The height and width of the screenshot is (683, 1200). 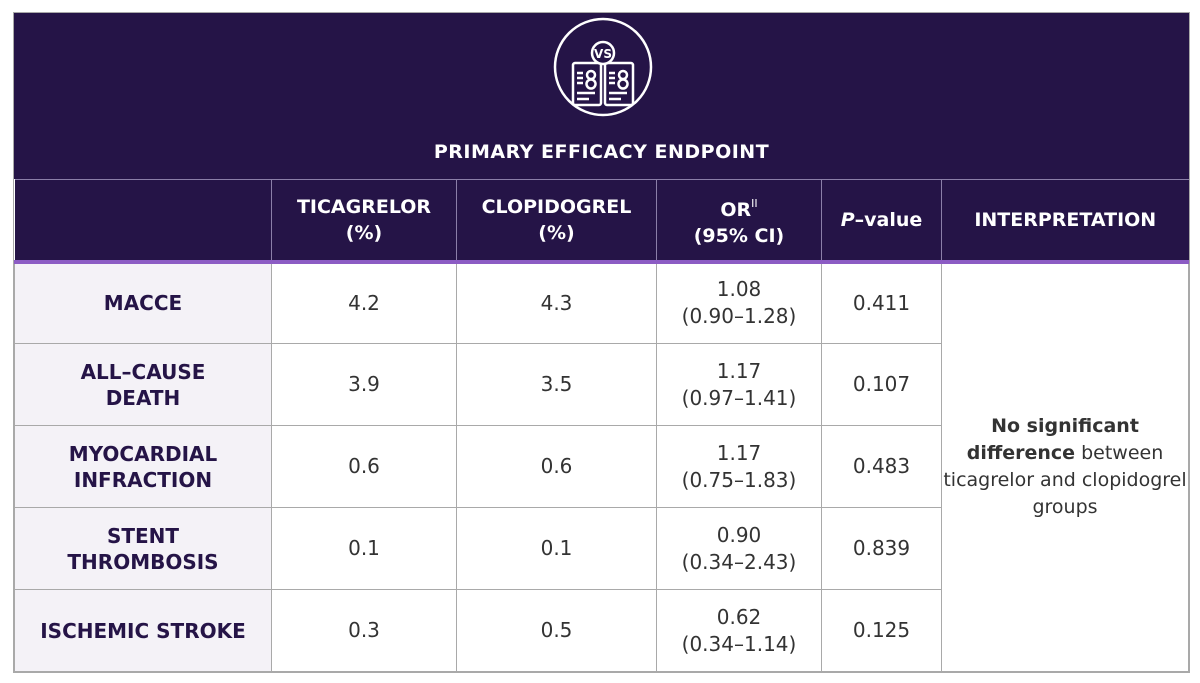 I want to click on ticagrelor-value: 4.2, so click(x=364, y=302).